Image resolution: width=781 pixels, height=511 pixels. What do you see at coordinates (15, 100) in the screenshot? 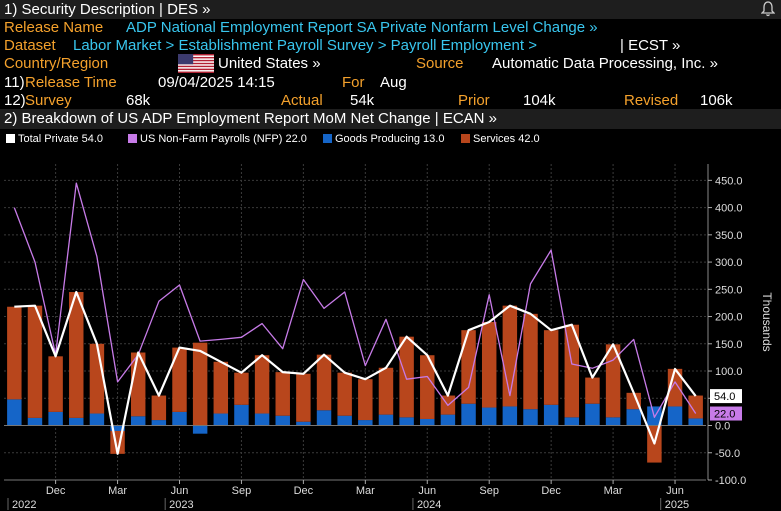
I see `survey-number: 12)` at bounding box center [15, 100].